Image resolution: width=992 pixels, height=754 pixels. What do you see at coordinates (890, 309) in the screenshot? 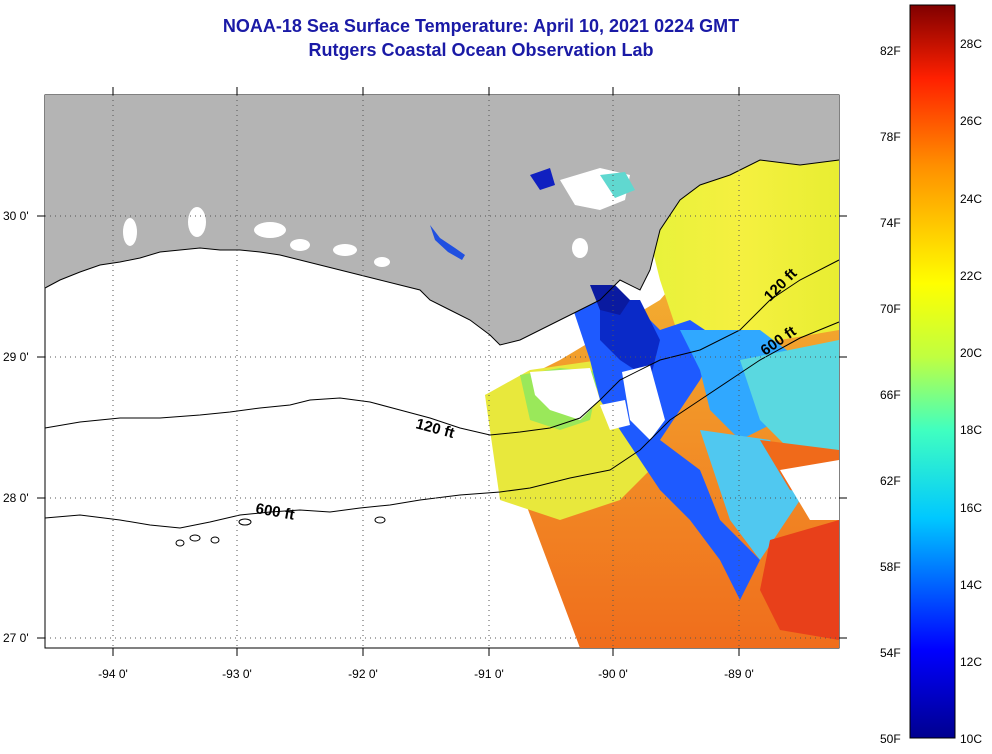
I see `cbar-f-70: 70F` at bounding box center [890, 309].